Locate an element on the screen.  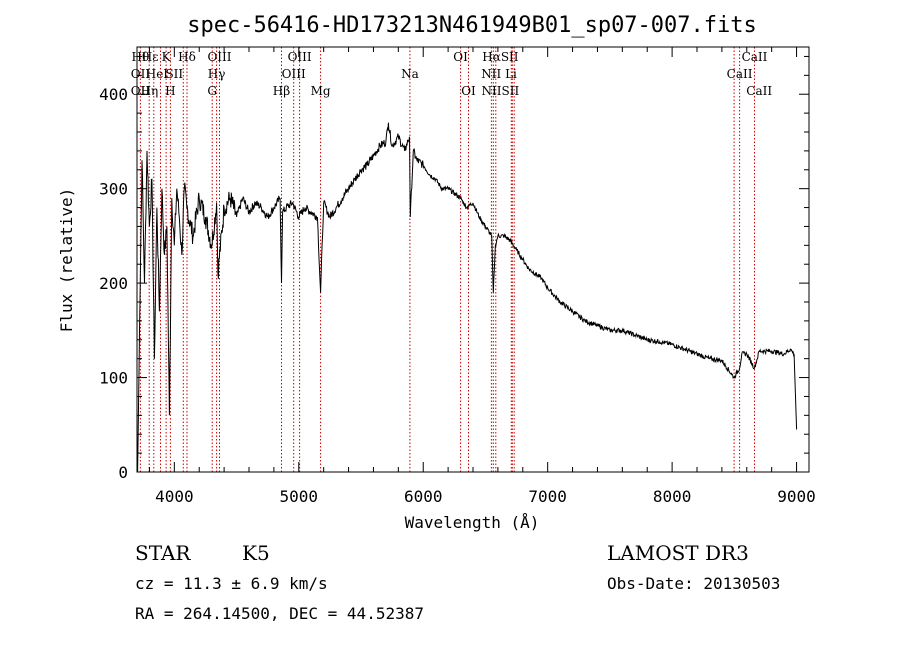
subclass-label: K5 is located at coordinates (256, 553).